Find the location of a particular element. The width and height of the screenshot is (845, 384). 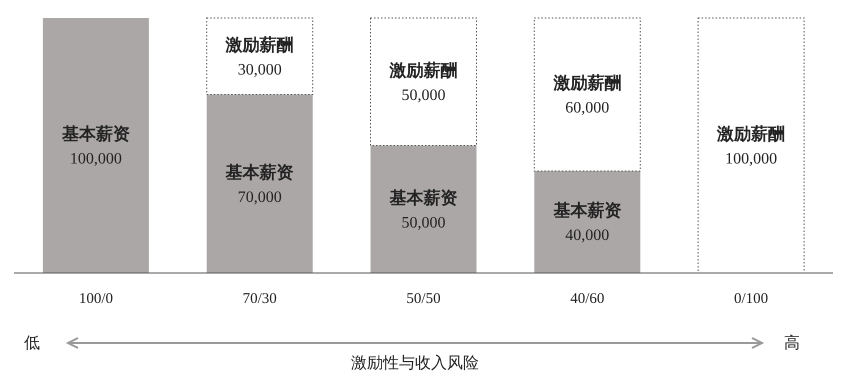

series-label: 基本薪资 is located at coordinates (95, 134).